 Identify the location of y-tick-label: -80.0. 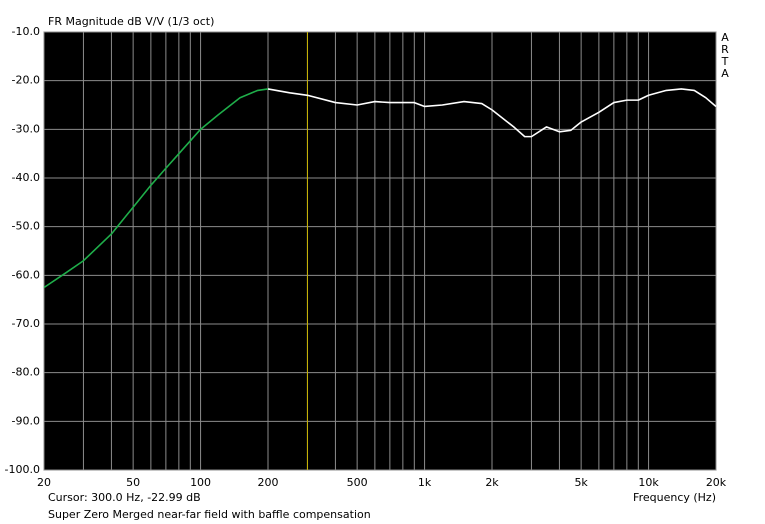
(26, 372).